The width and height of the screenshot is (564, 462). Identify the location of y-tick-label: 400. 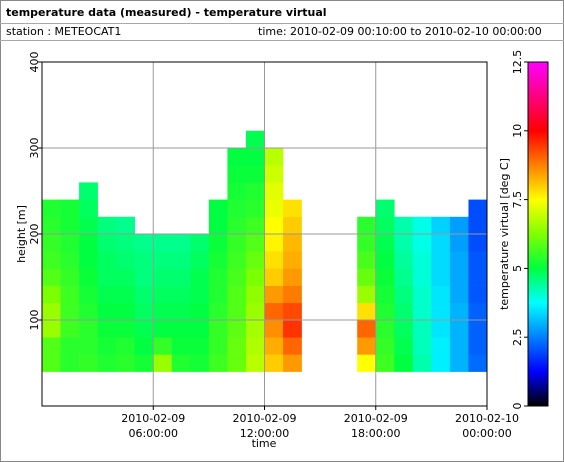
(34, 62).